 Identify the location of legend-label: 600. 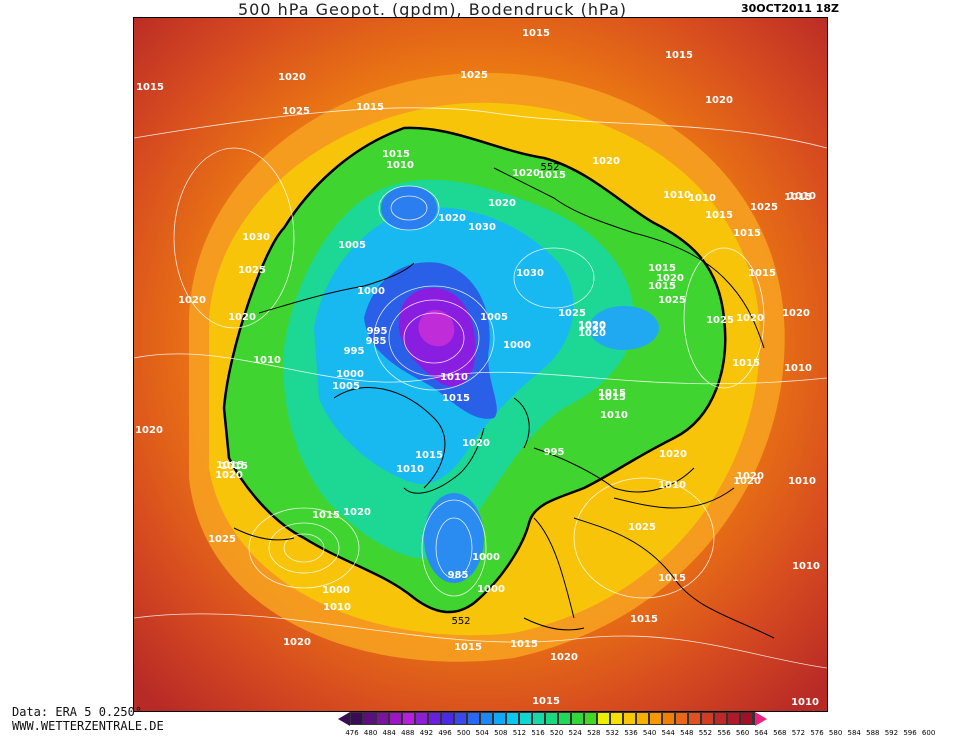
(928, 733).